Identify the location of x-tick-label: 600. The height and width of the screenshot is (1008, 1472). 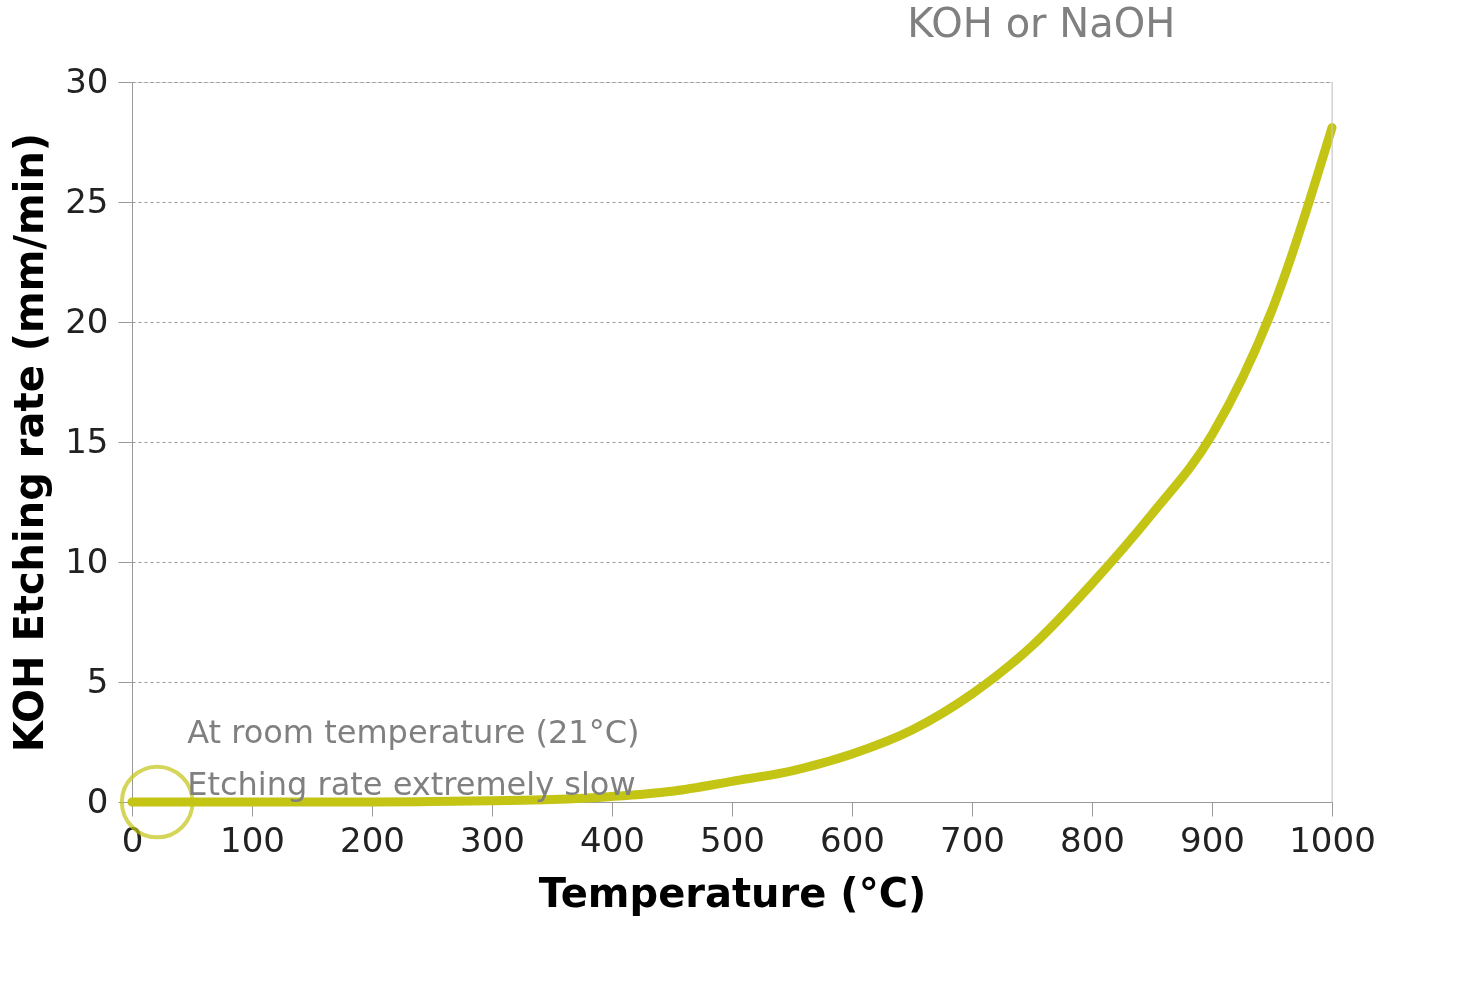
(852, 839).